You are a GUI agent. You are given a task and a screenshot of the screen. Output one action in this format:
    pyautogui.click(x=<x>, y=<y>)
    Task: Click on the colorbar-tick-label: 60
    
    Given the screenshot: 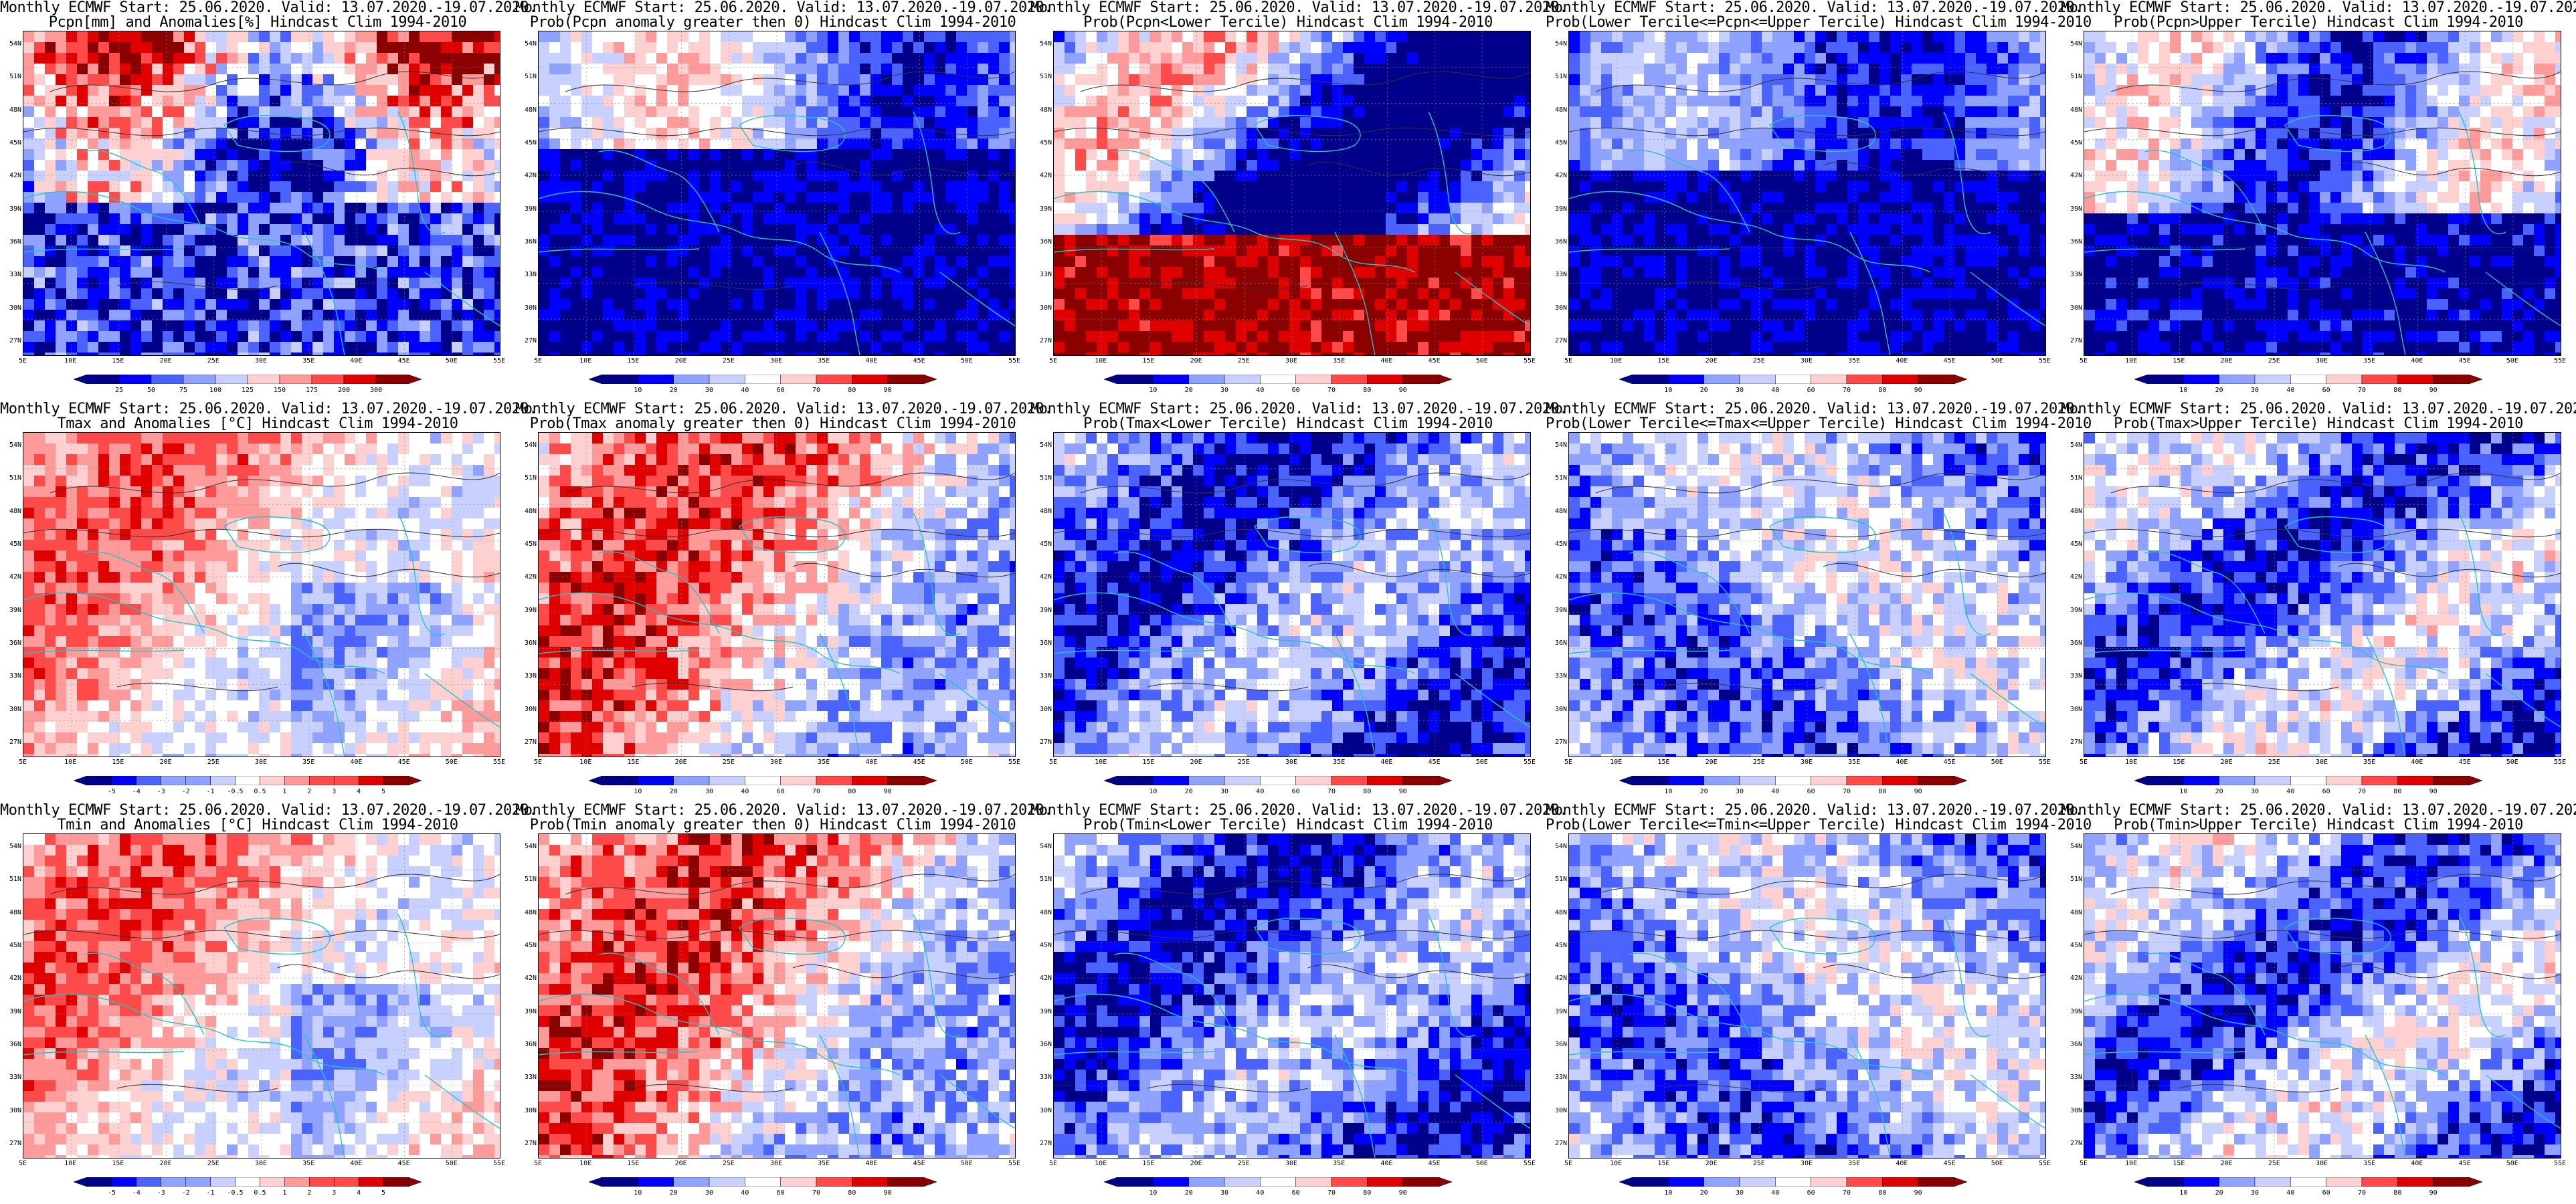 What is the action you would take?
    pyautogui.click(x=2326, y=1193)
    